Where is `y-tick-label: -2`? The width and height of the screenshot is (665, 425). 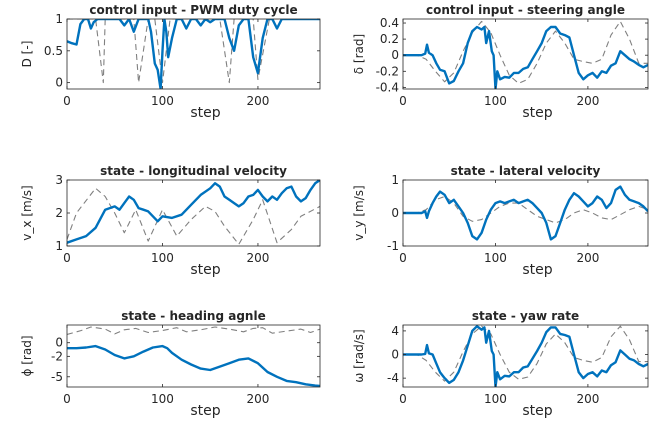
y-tick-label: -2 is located at coordinates (57, 356).